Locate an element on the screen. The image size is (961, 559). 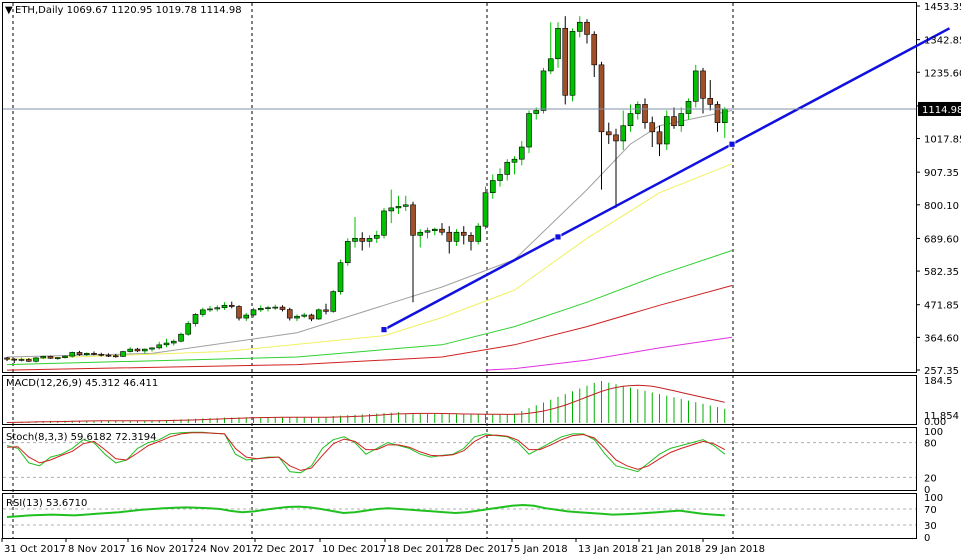
price-tick-label: 1342.85 is located at coordinates (942, 41).